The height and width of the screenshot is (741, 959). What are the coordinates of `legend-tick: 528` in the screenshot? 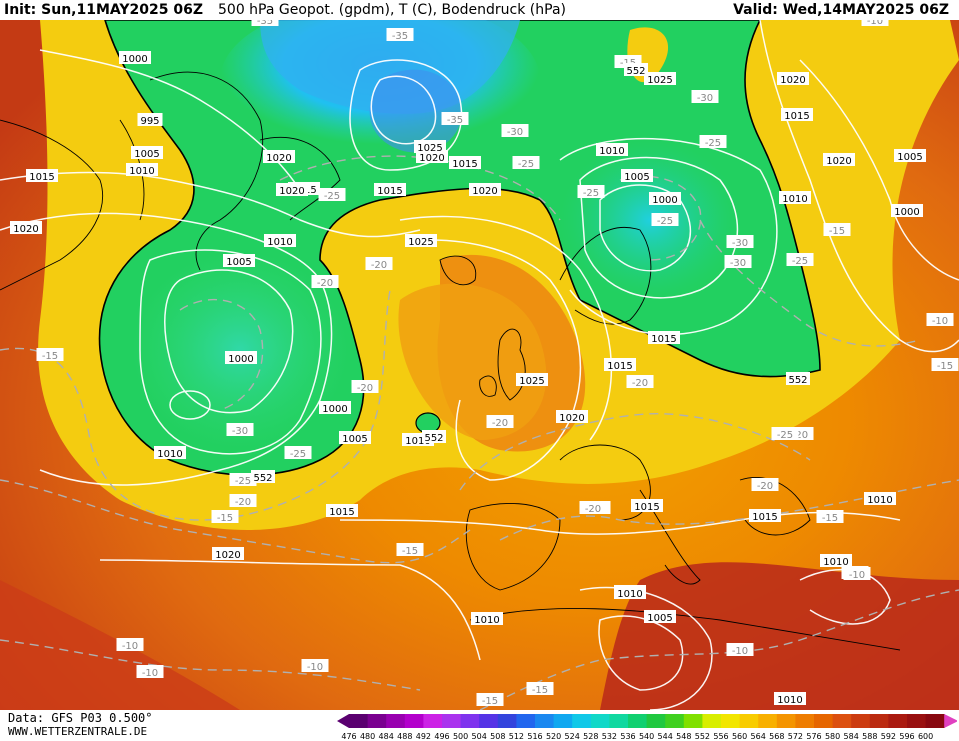 It's located at (590, 736).